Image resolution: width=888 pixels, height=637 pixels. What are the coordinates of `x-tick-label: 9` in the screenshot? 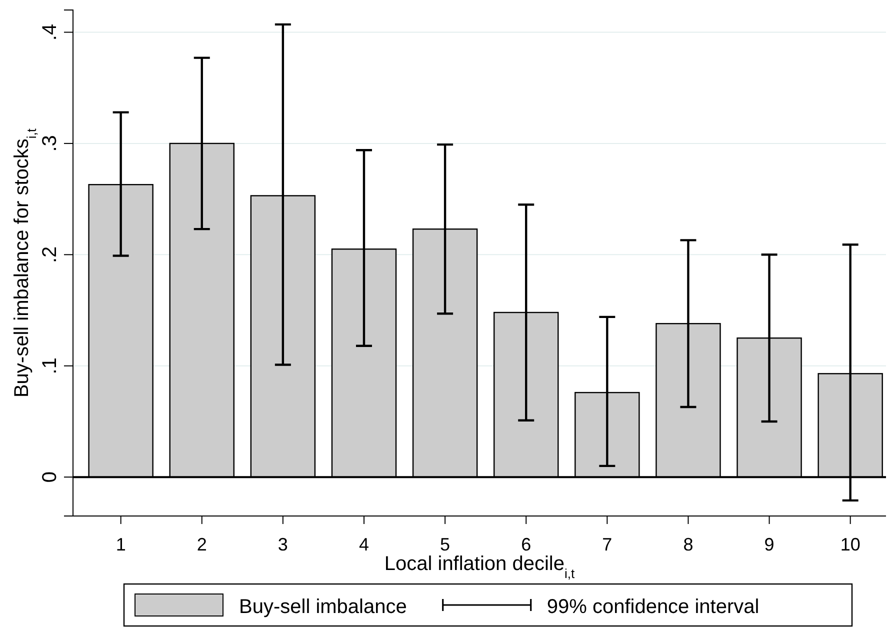 It's located at (769, 544).